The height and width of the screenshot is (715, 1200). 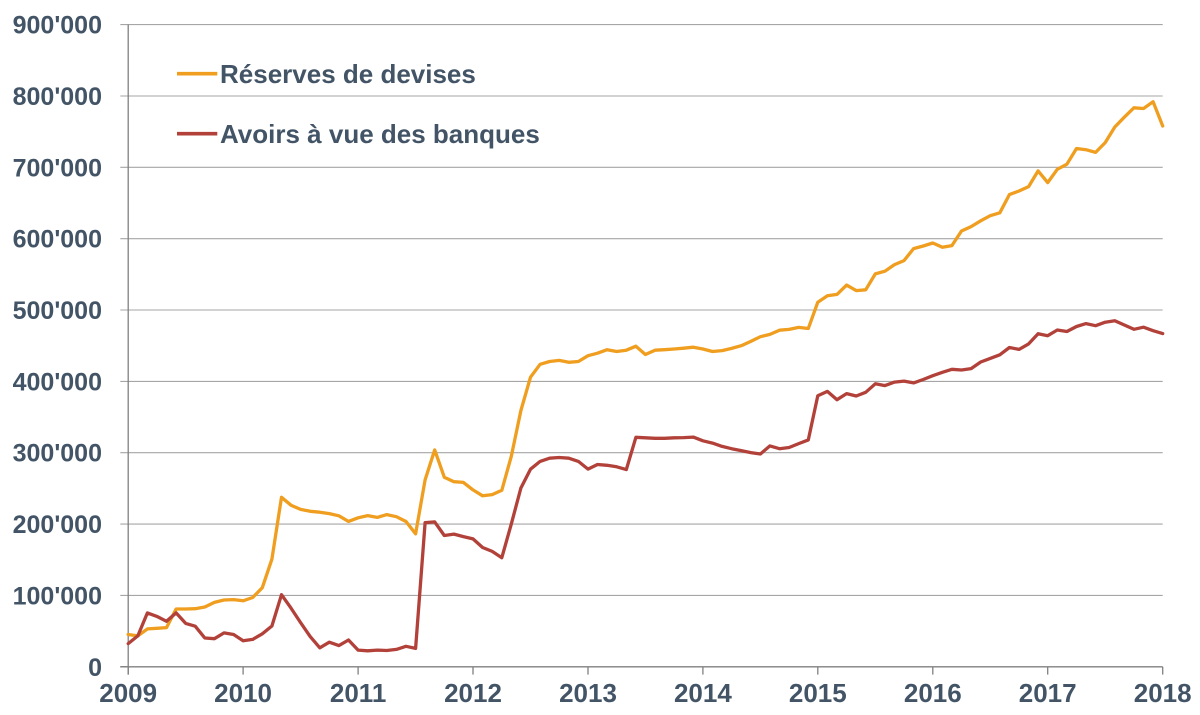 What do you see at coordinates (243, 693) in the screenshot?
I see `svg-text: 2010` at bounding box center [243, 693].